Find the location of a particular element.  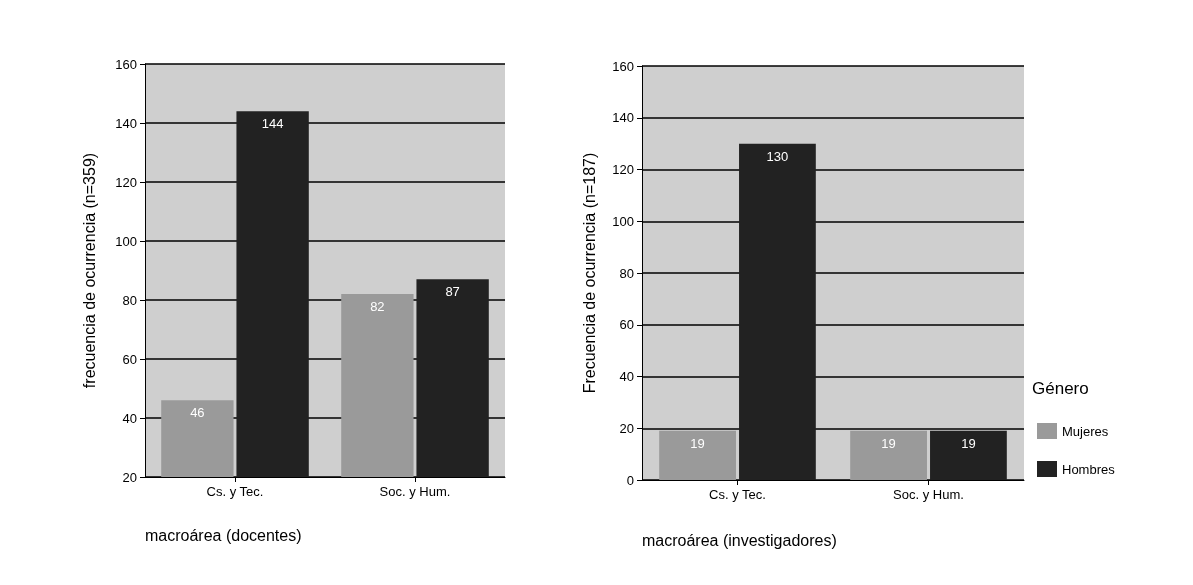

data-label: 87 is located at coordinates (452, 292).